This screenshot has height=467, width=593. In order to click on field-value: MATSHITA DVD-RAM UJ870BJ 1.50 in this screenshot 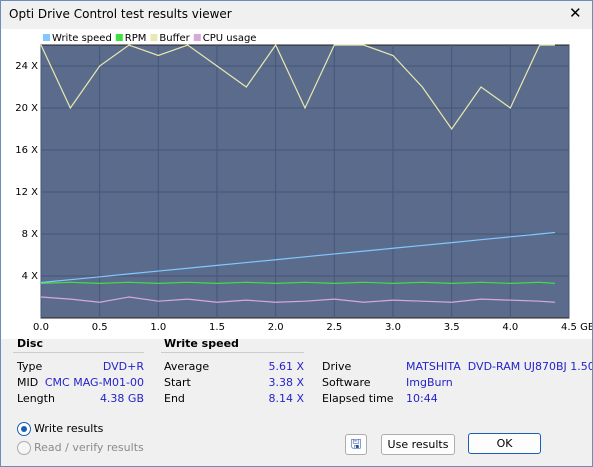, I will do `click(499, 366)`.